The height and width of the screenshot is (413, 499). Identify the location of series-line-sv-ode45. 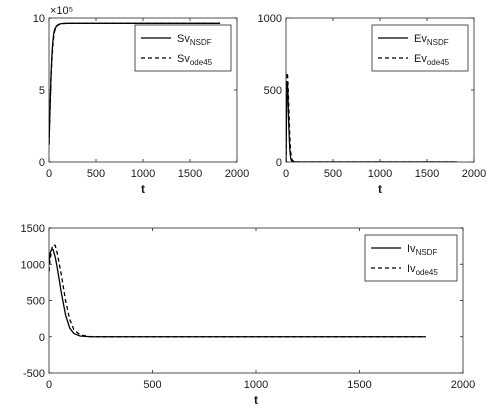
(135, 83).